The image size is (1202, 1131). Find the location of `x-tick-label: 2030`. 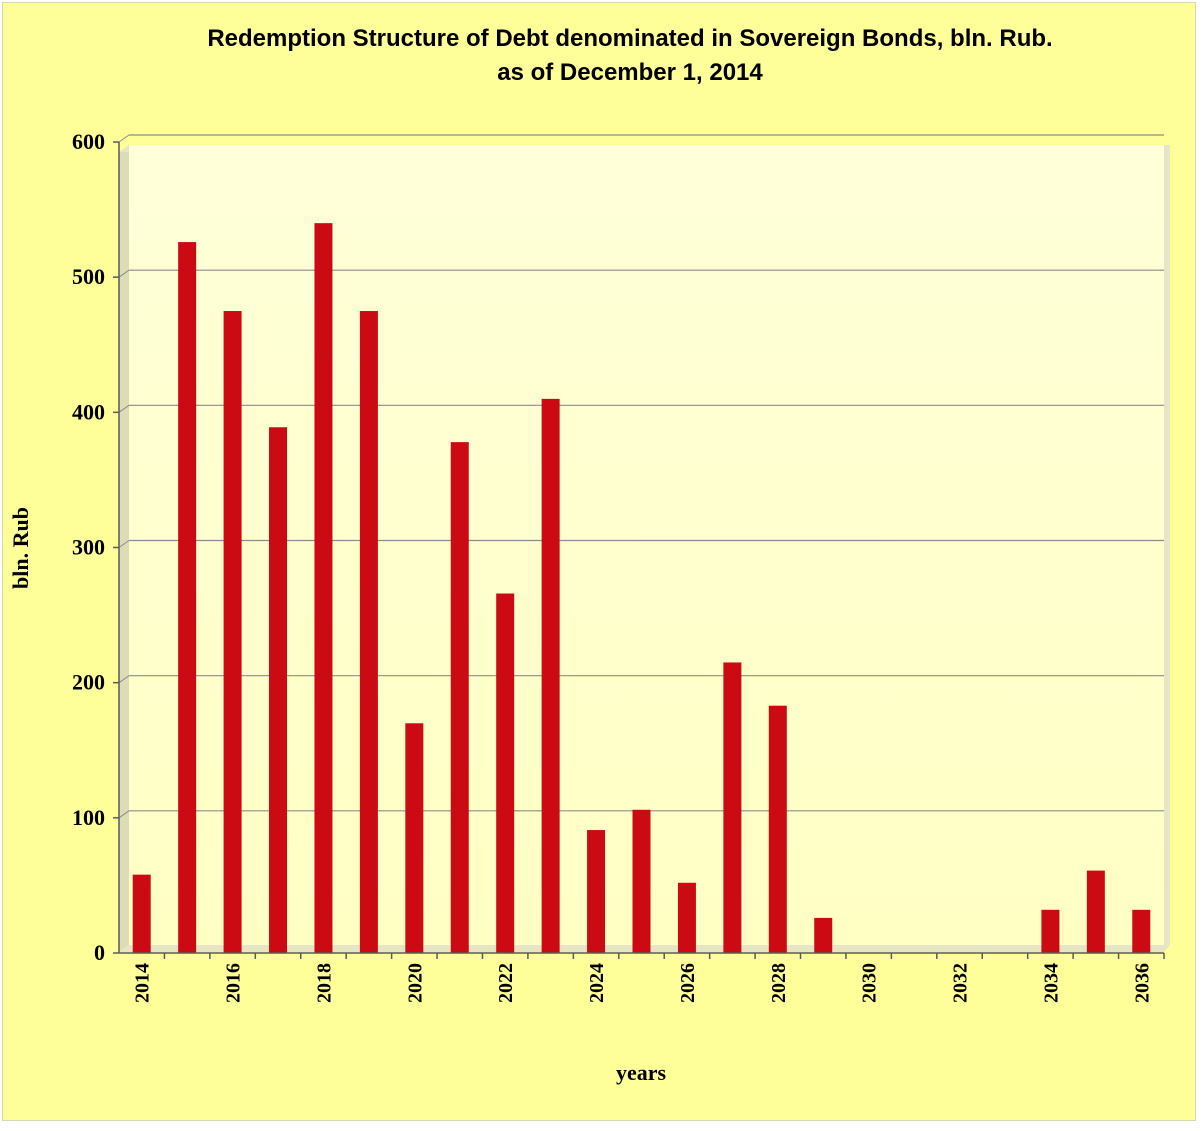

x-tick-label: 2030 is located at coordinates (870, 983).